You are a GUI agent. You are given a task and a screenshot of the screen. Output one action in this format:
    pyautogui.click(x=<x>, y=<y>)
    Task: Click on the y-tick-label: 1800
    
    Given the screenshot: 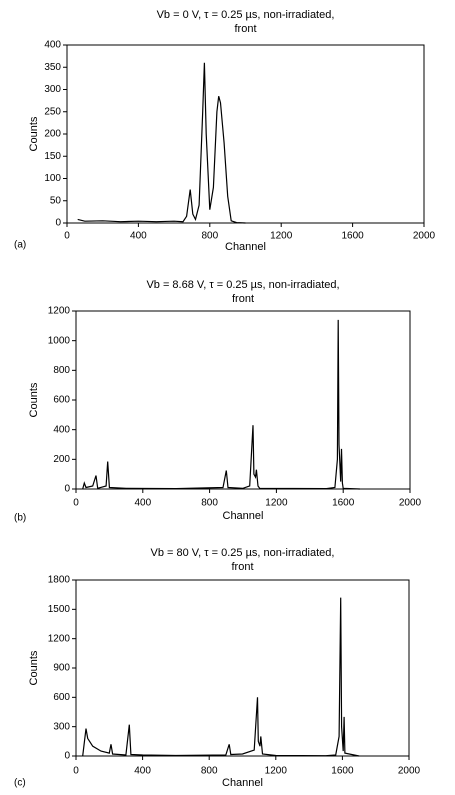 What is the action you would take?
    pyautogui.click(x=59, y=580)
    